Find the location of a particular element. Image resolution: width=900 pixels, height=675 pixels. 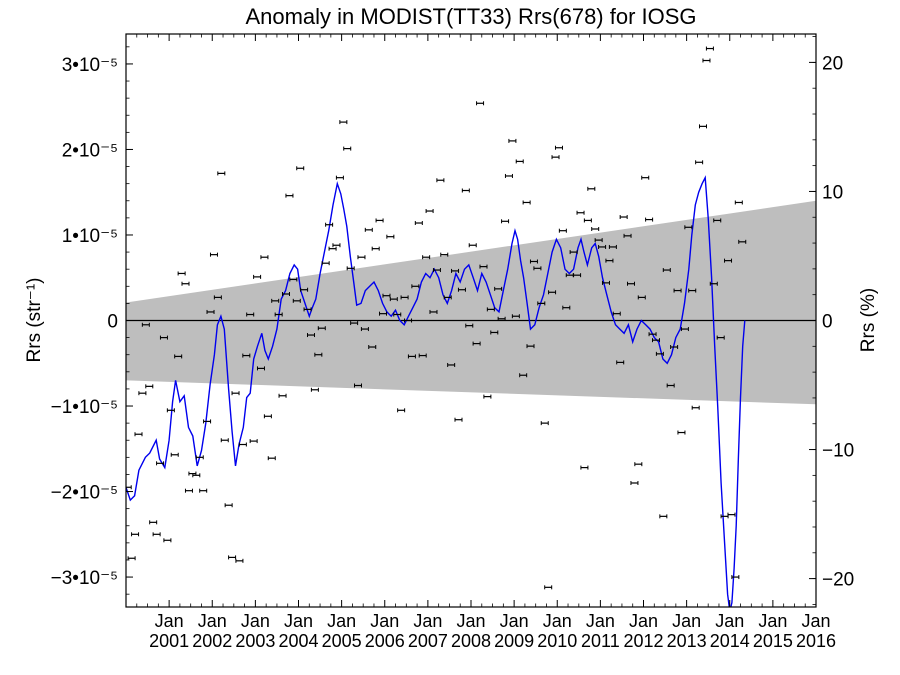

x-tick-year-label: 2006 is located at coordinates (385, 641).